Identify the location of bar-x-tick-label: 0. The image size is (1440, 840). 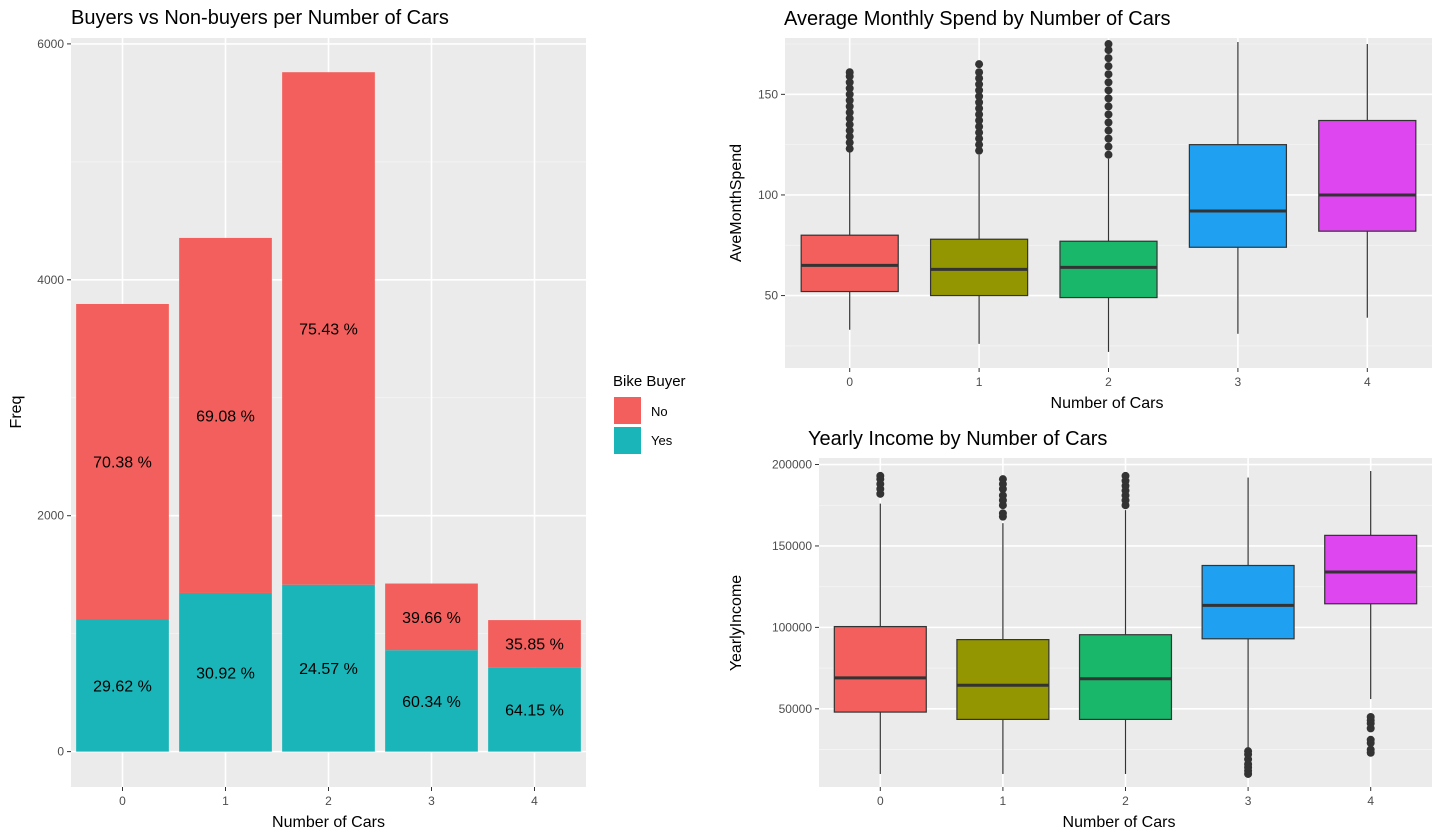
(122, 801).